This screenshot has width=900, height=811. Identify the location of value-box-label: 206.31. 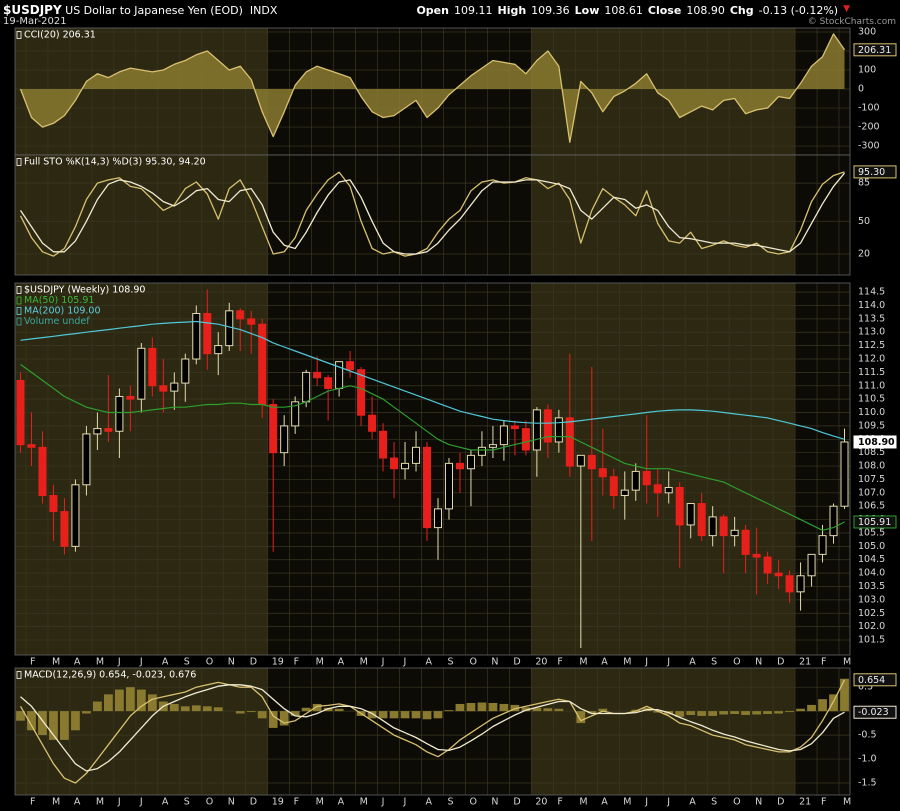
(874, 50).